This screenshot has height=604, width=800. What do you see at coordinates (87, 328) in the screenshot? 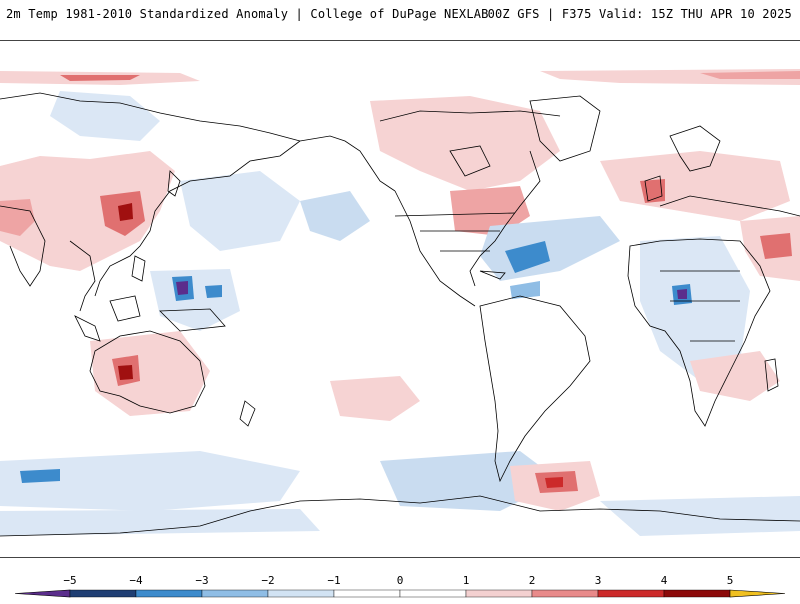
I see `sumatra` at bounding box center [87, 328].